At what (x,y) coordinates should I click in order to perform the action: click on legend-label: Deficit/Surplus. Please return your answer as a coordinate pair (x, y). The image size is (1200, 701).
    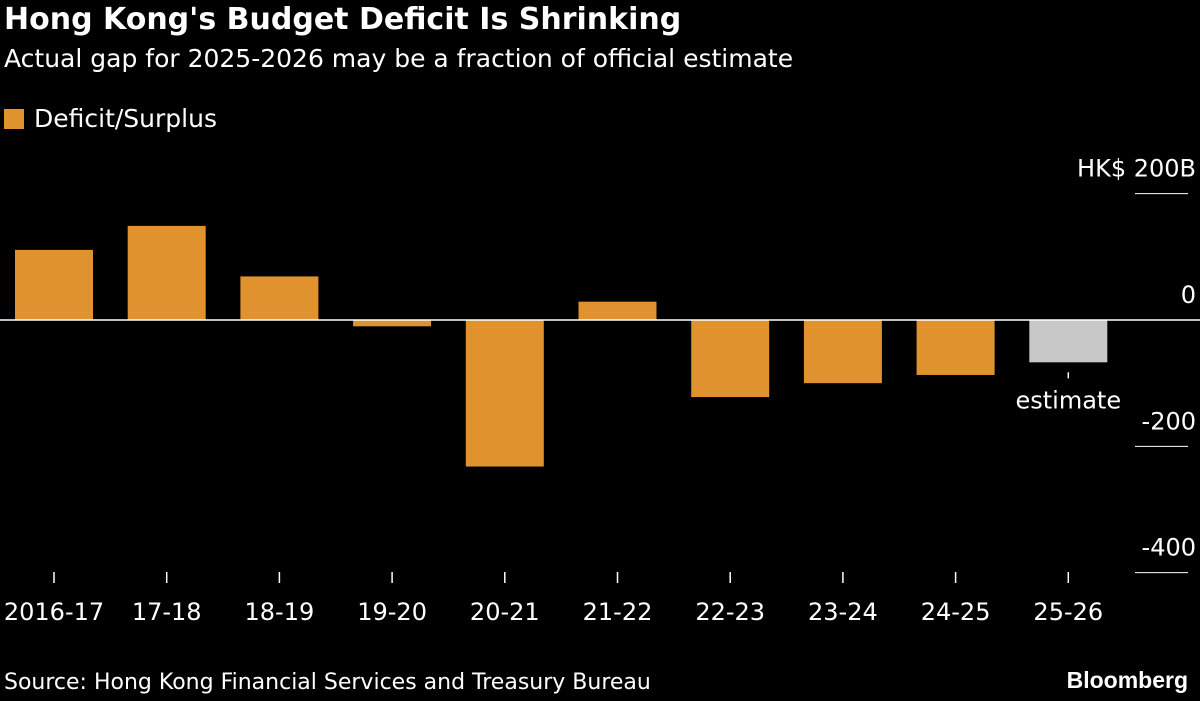
    Looking at the image, I should click on (125, 118).